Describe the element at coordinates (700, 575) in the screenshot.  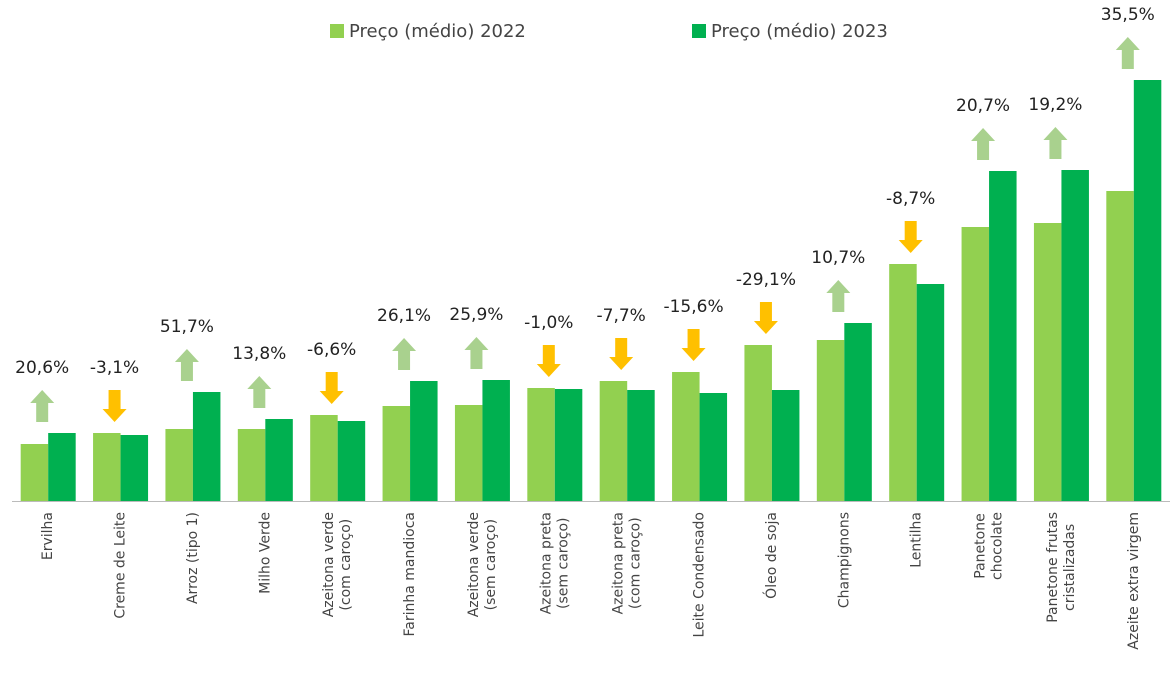
I see `x-tick-label: Leite Condensado` at that location.